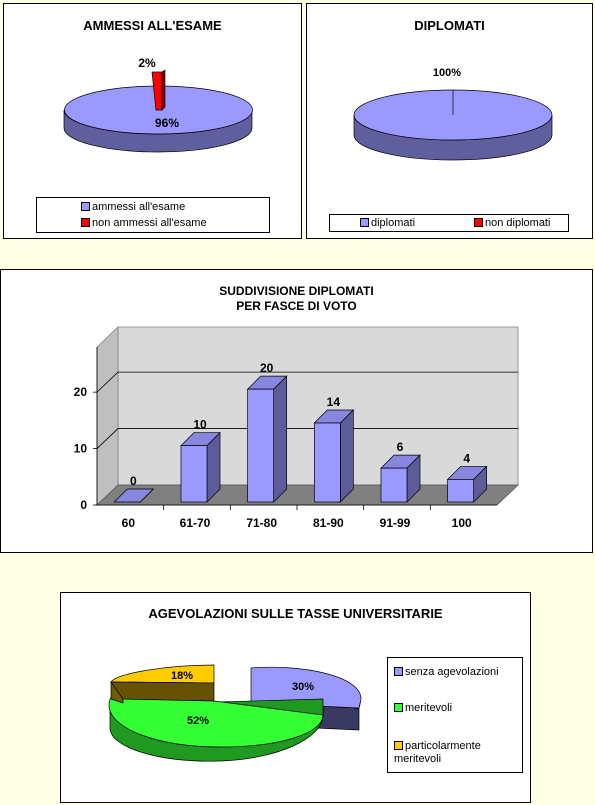 This screenshot has height=805, width=595. Describe the element at coordinates (182, 676) in the screenshot. I see `data-label-particolarmente: 18%` at that location.